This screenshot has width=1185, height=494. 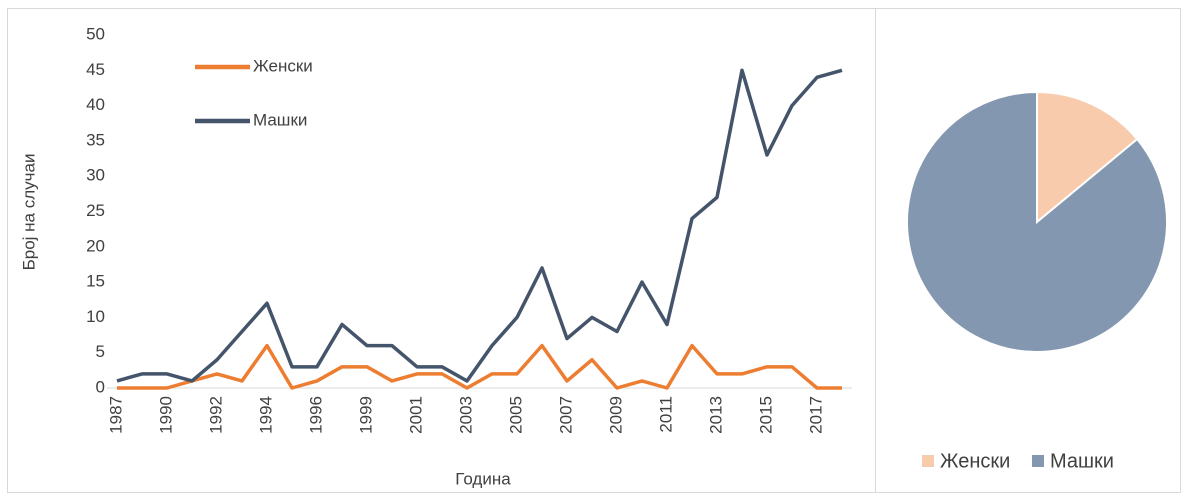 What do you see at coordinates (265, 415) in the screenshot?
I see `x-tick-label: 1994` at bounding box center [265, 415].